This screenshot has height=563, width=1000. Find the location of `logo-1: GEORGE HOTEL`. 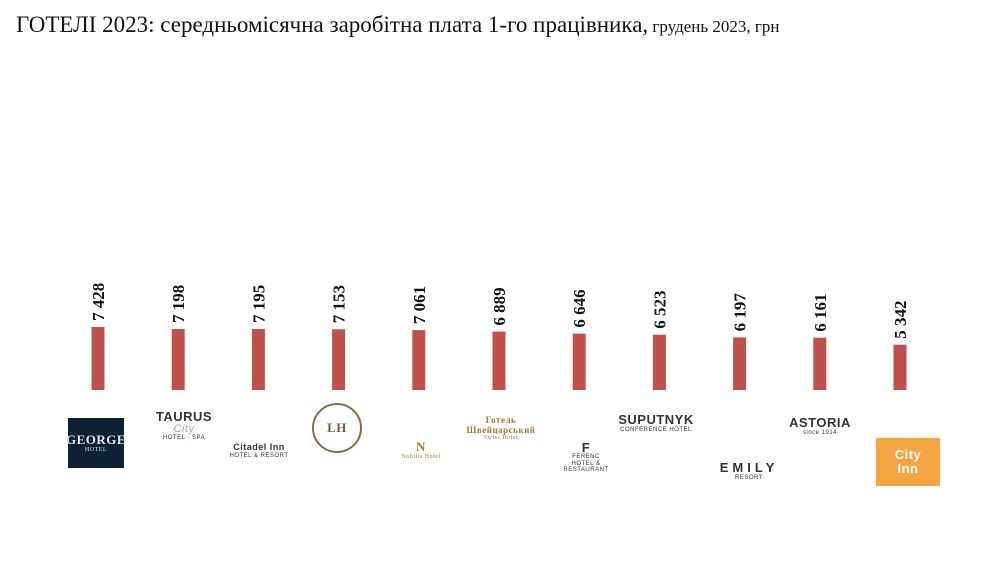

logo-1: GEORGE HOTEL is located at coordinates (96, 443).